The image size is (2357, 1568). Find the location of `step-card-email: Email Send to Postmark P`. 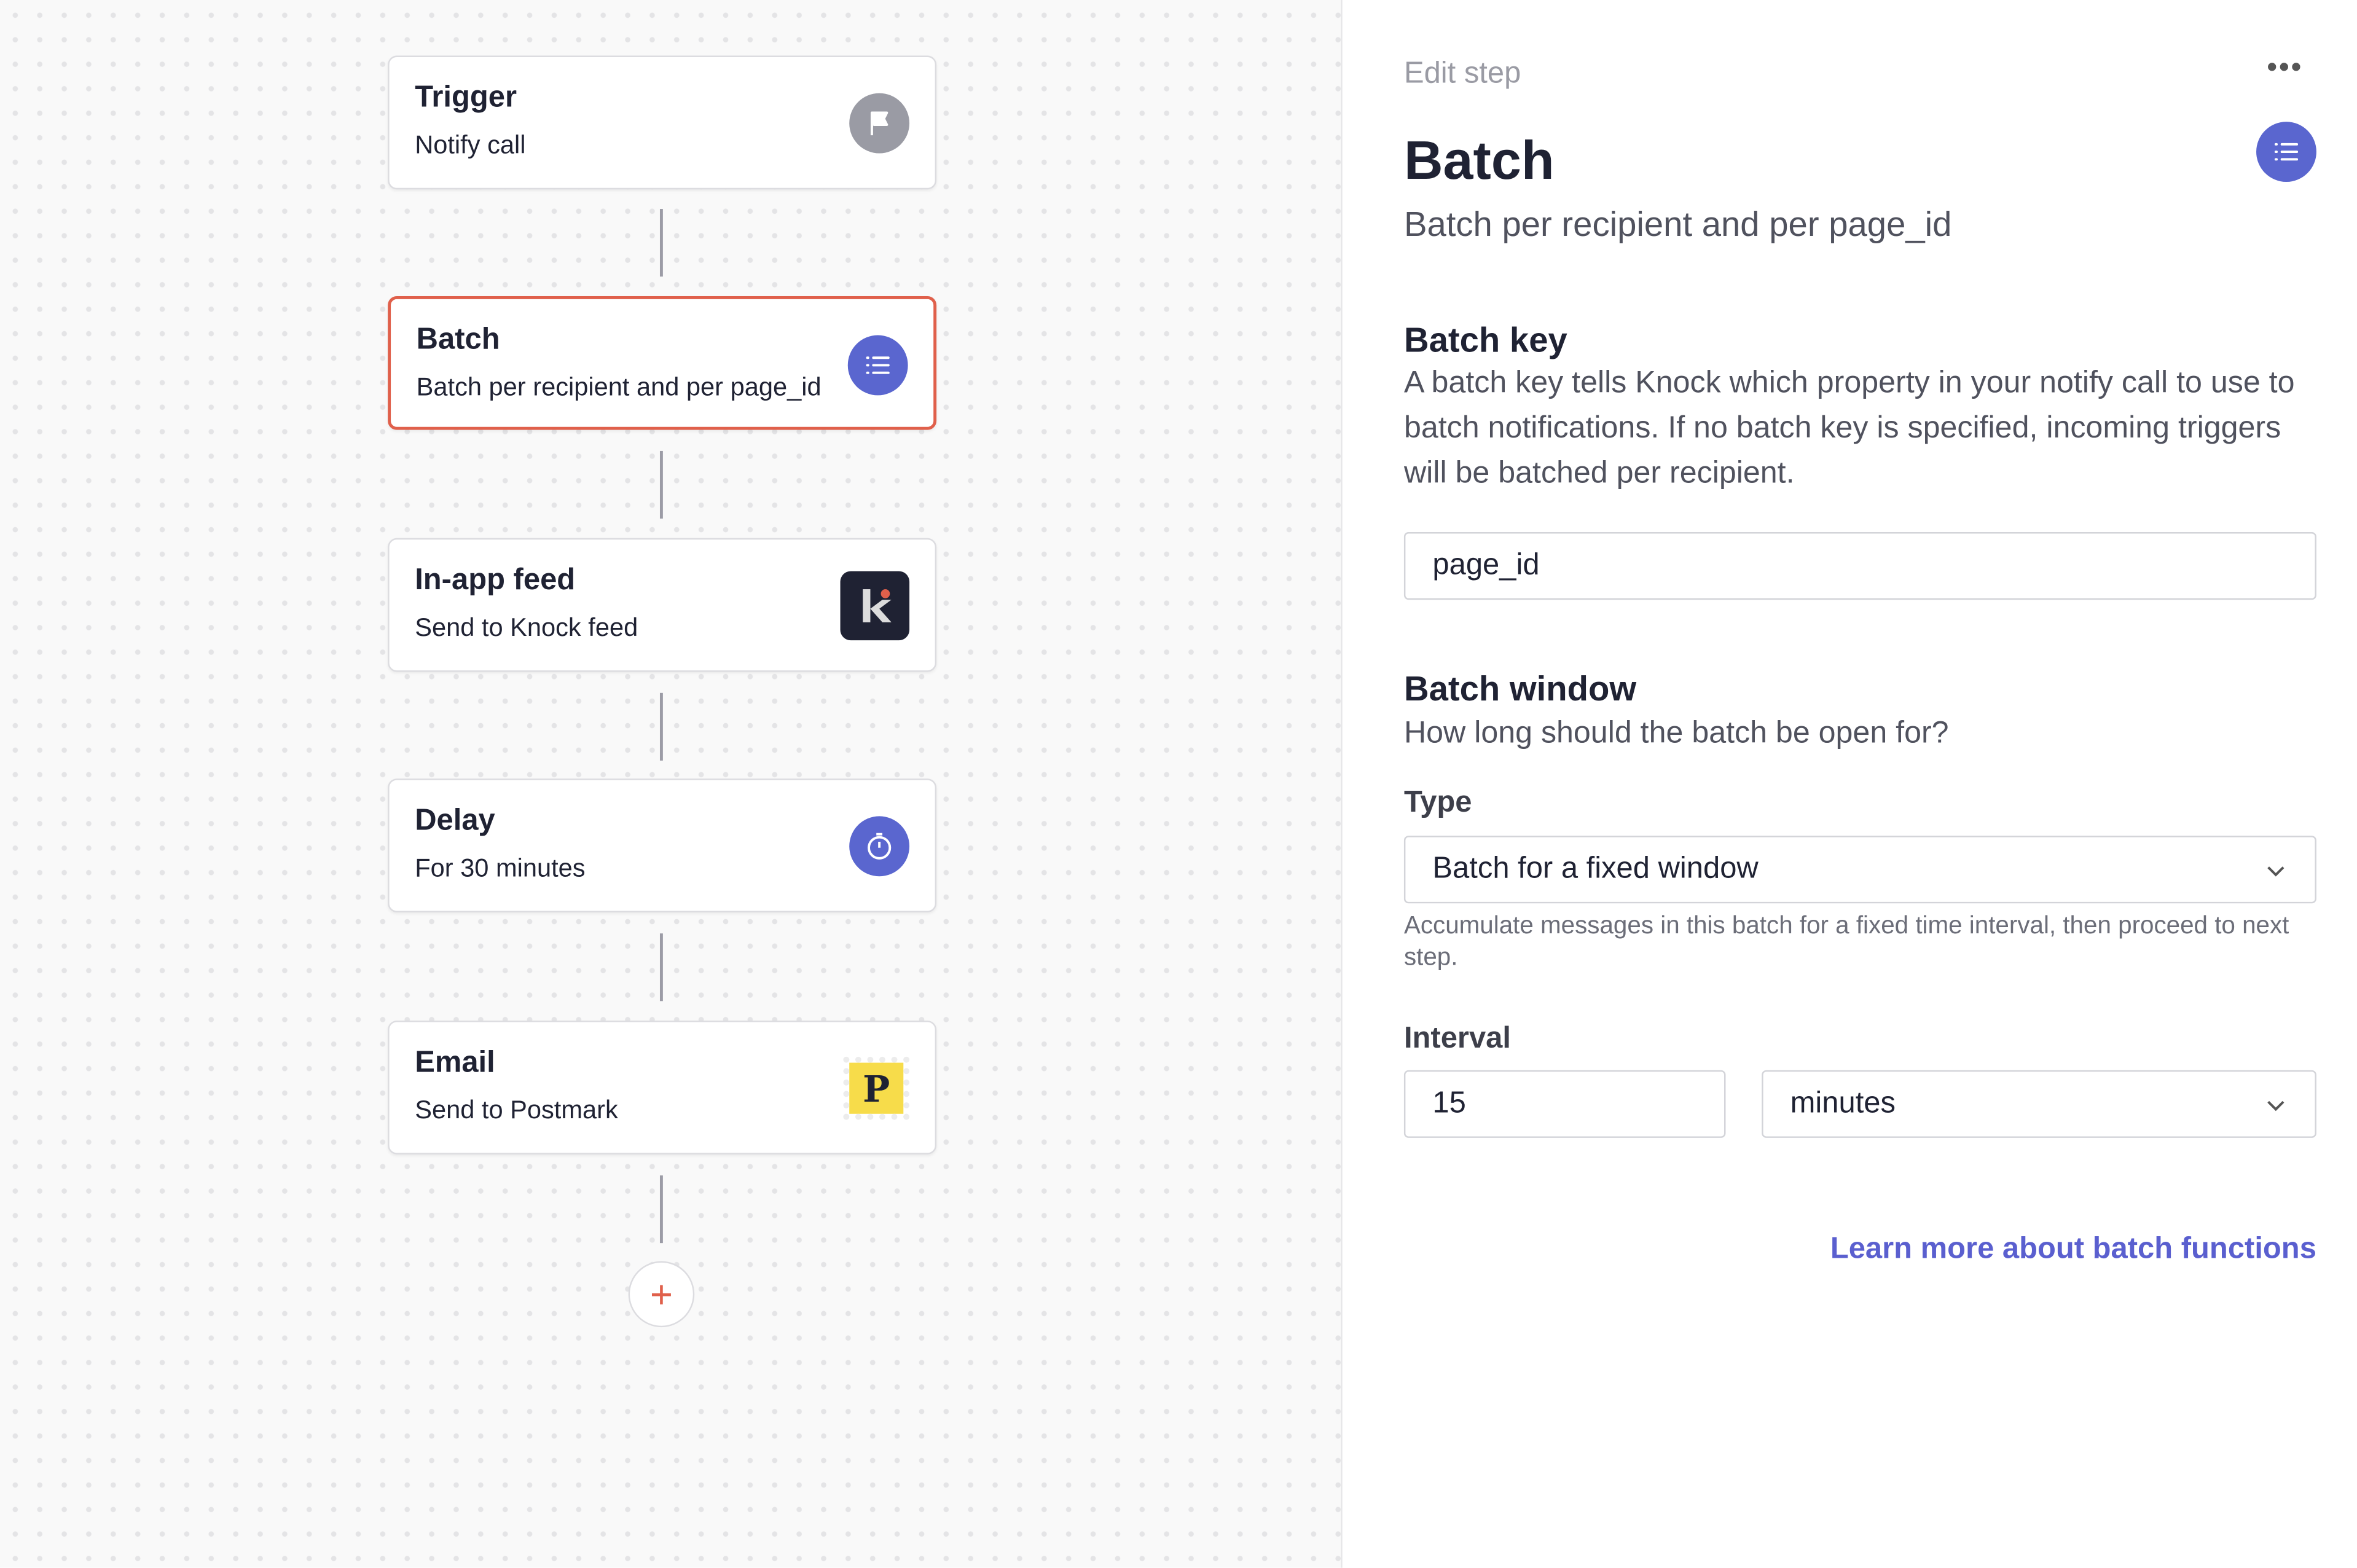

step-card-email: Email Send to Postmark P is located at coordinates (663, 1087).